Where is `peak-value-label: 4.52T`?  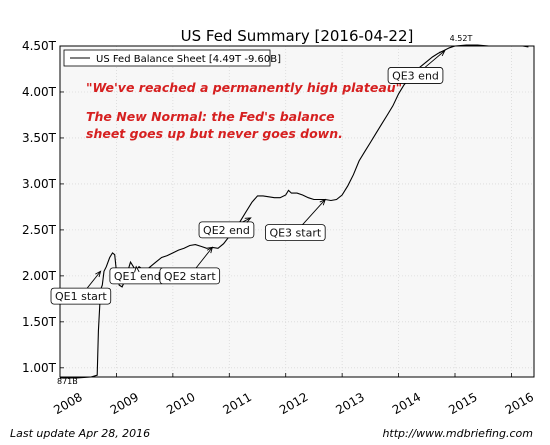 peak-value-label: 4.52T is located at coordinates (461, 38).